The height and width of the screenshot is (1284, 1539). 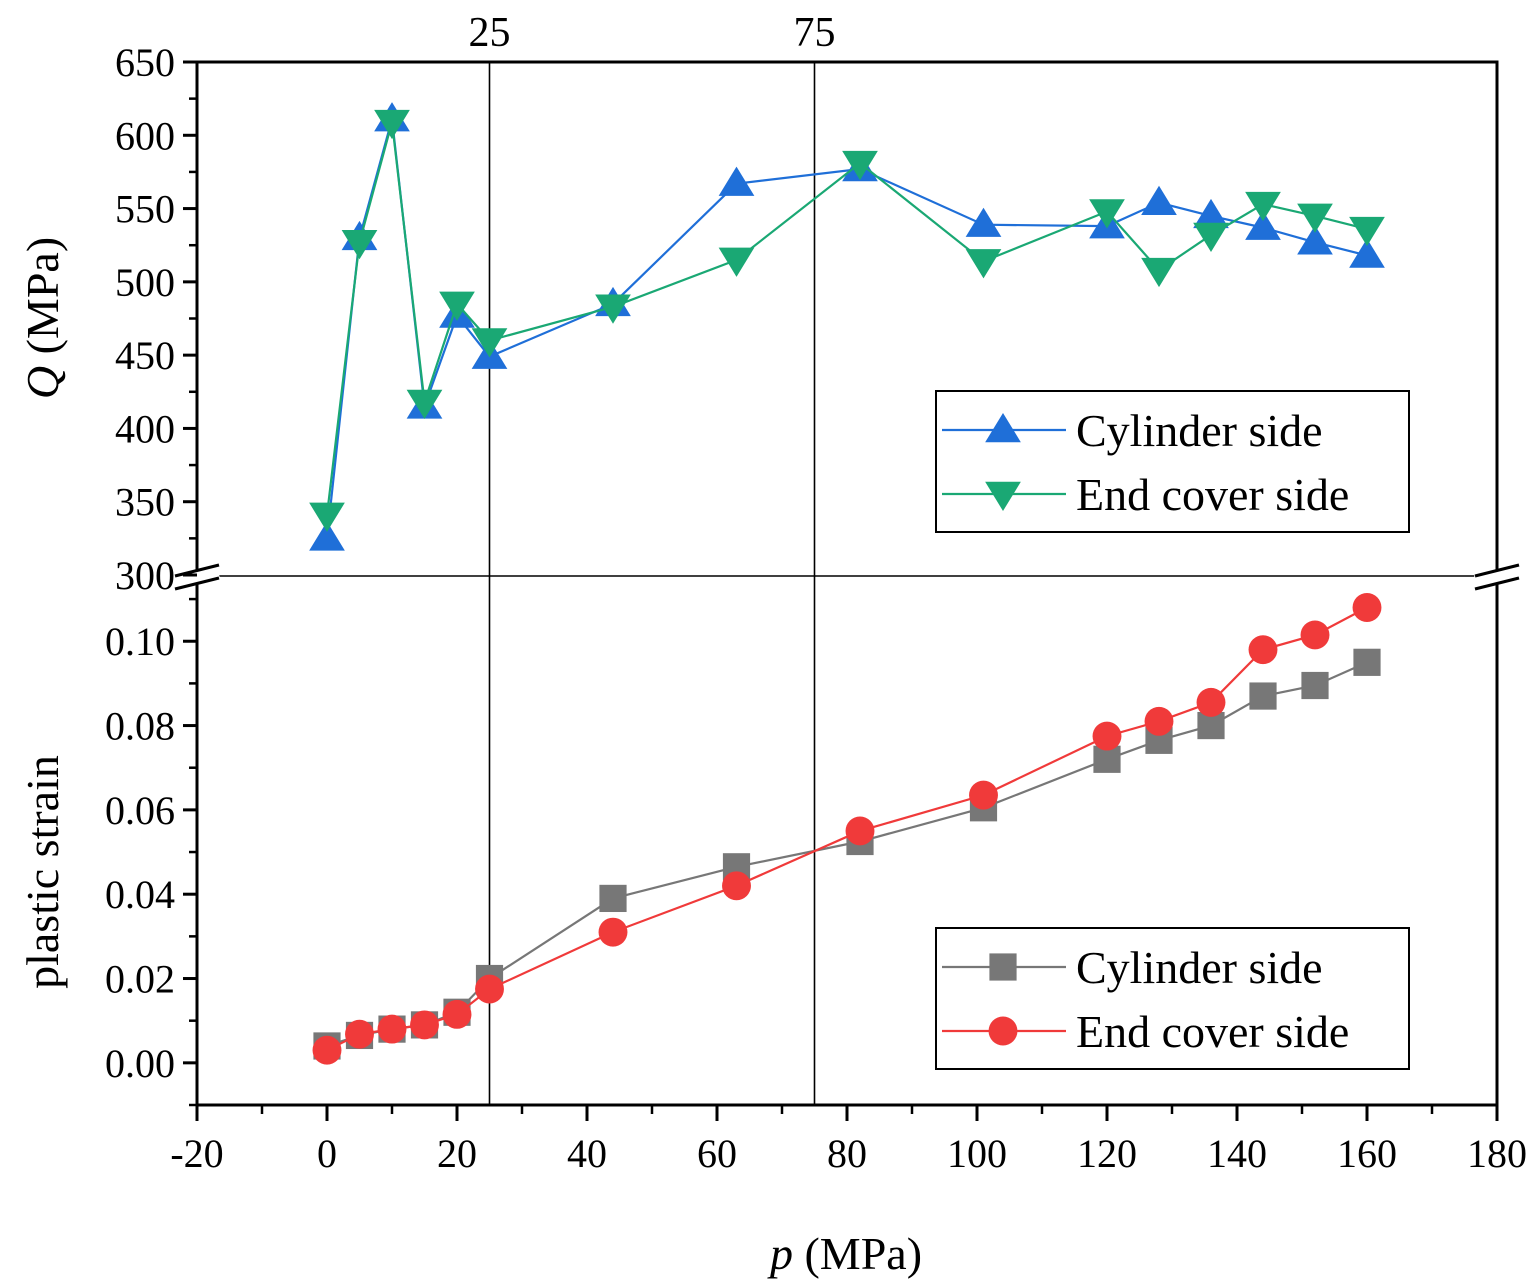 I want to click on axis-break-mask-left, so click(x=197, y=577).